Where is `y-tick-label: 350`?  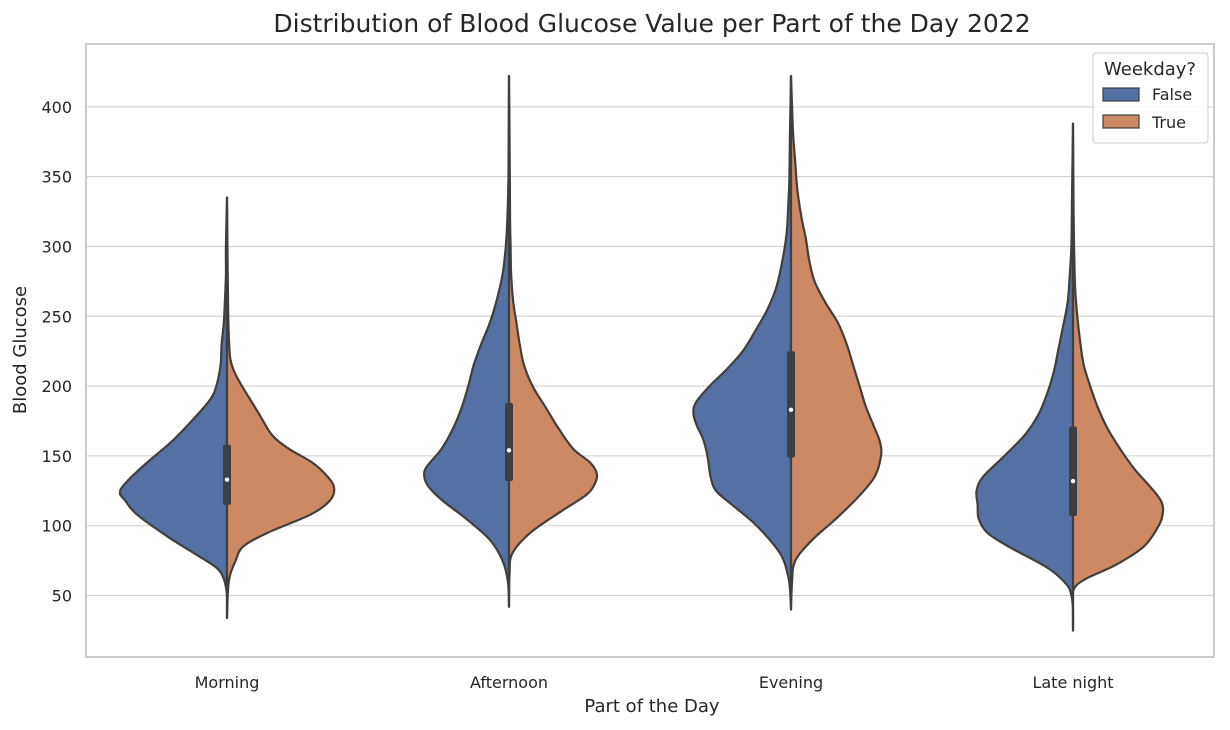 y-tick-label: 350 is located at coordinates (56, 177).